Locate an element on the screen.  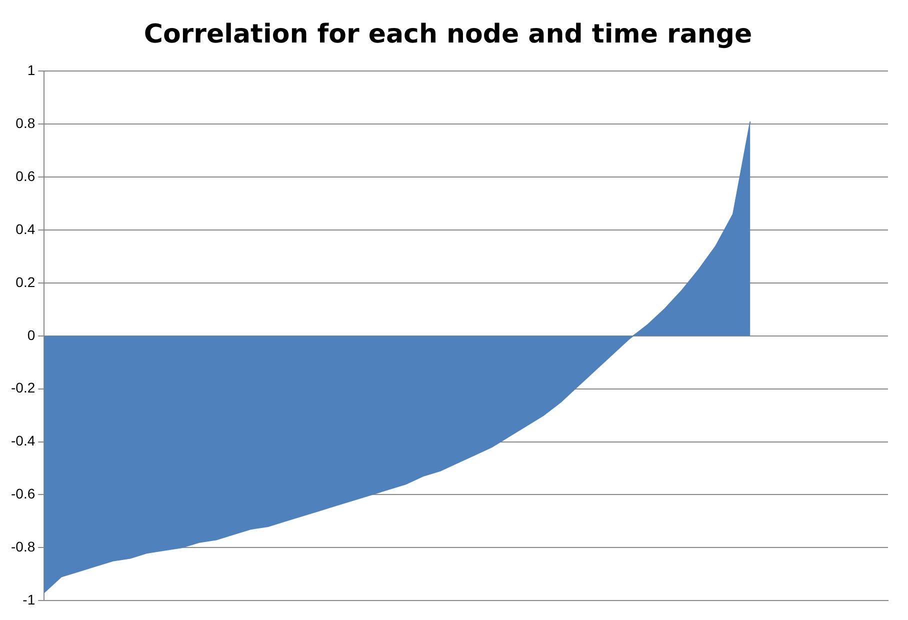
y-tick-label: 1 is located at coordinates (31, 70).